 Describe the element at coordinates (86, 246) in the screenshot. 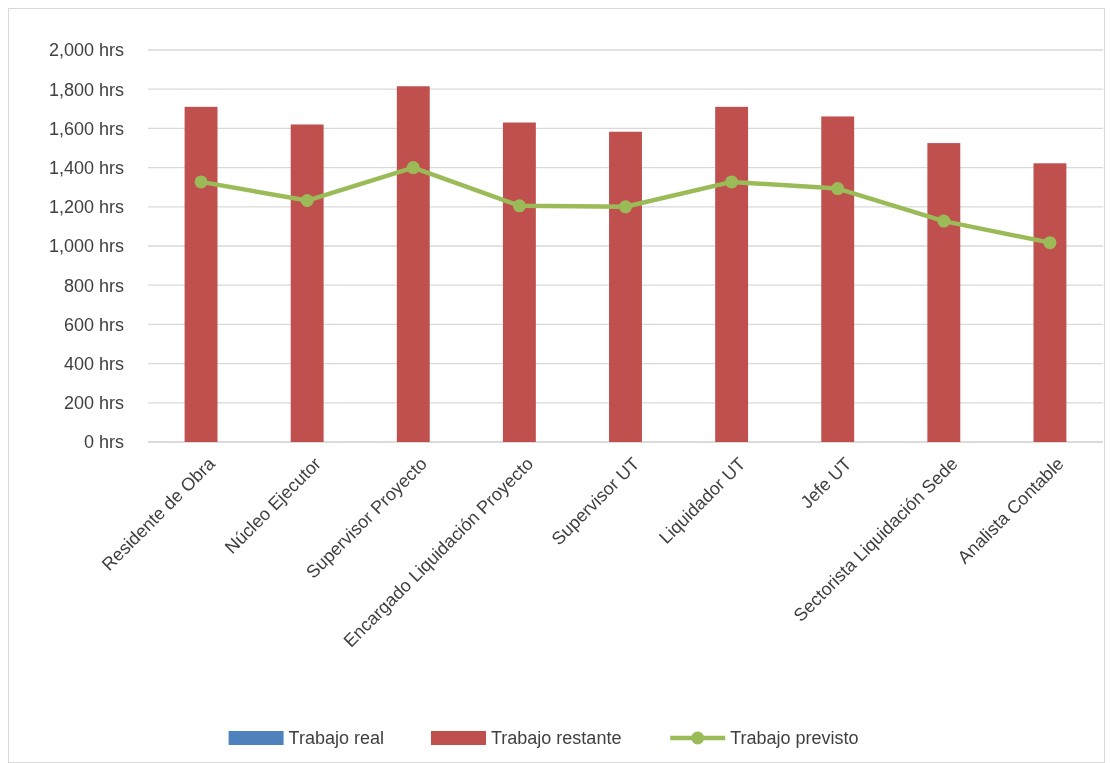

I see `y-tick-label: 1,000 hrs` at that location.